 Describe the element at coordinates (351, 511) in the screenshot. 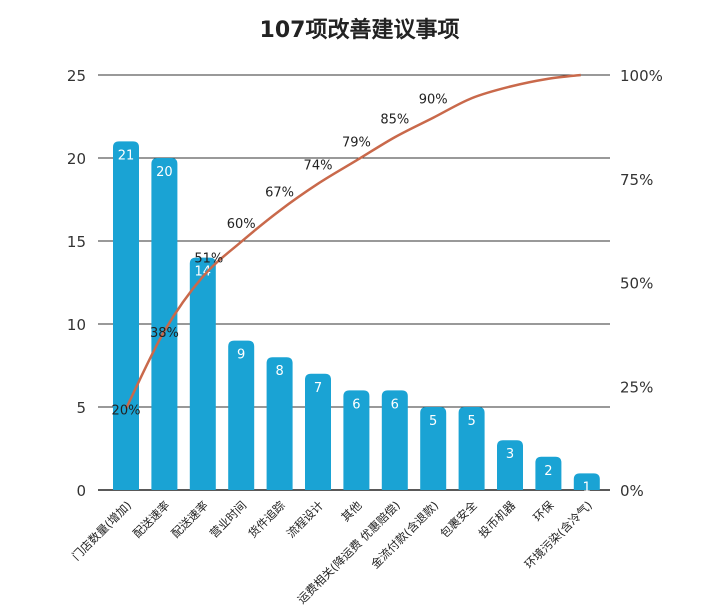

I see `x-tick-label: 其他` at that location.